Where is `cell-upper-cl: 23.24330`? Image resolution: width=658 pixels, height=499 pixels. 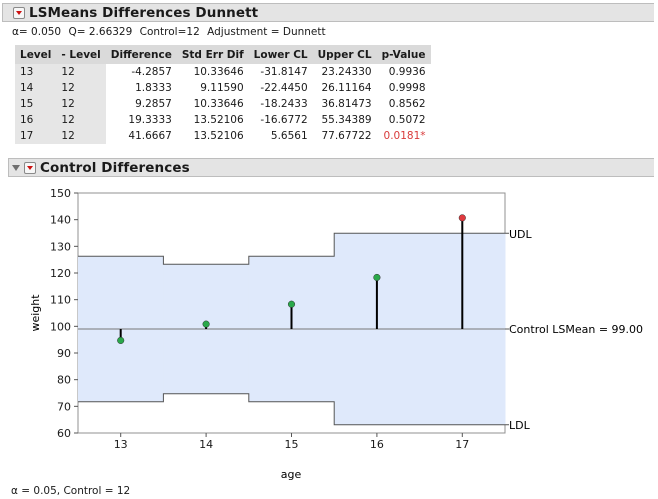 cell-upper-cl: 23.24330 is located at coordinates (346, 72).